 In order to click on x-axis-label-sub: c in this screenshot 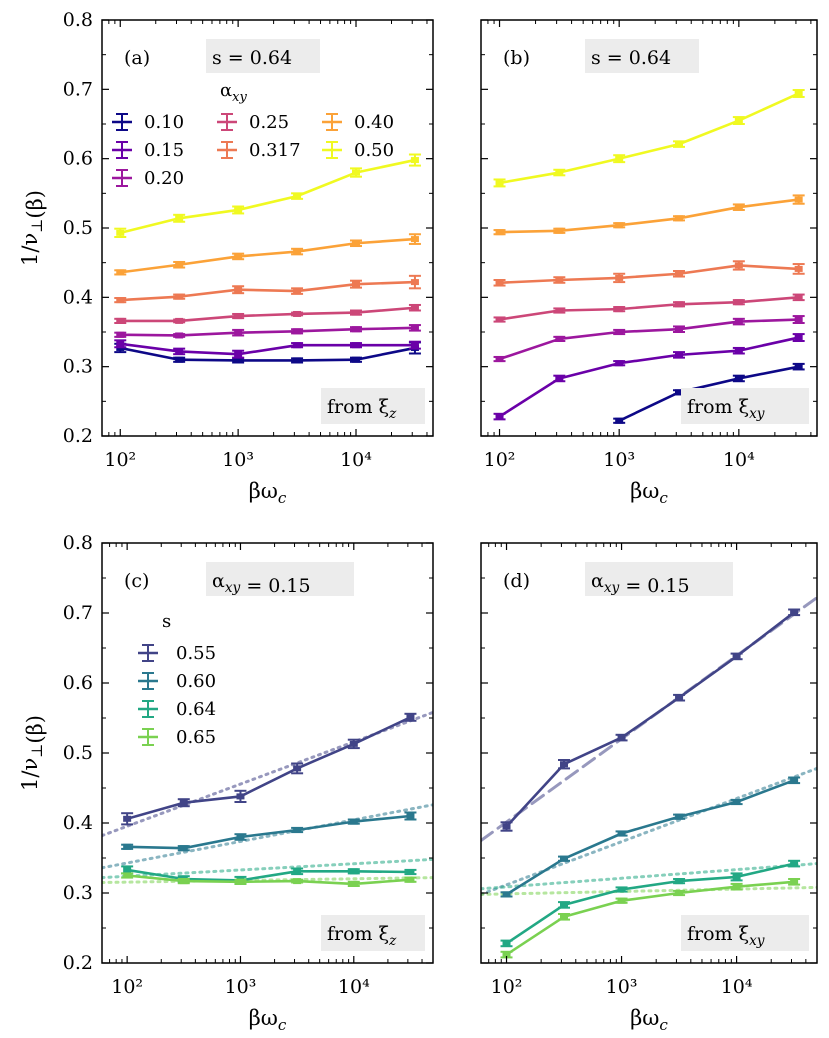, I will do `click(282, 1025)`.